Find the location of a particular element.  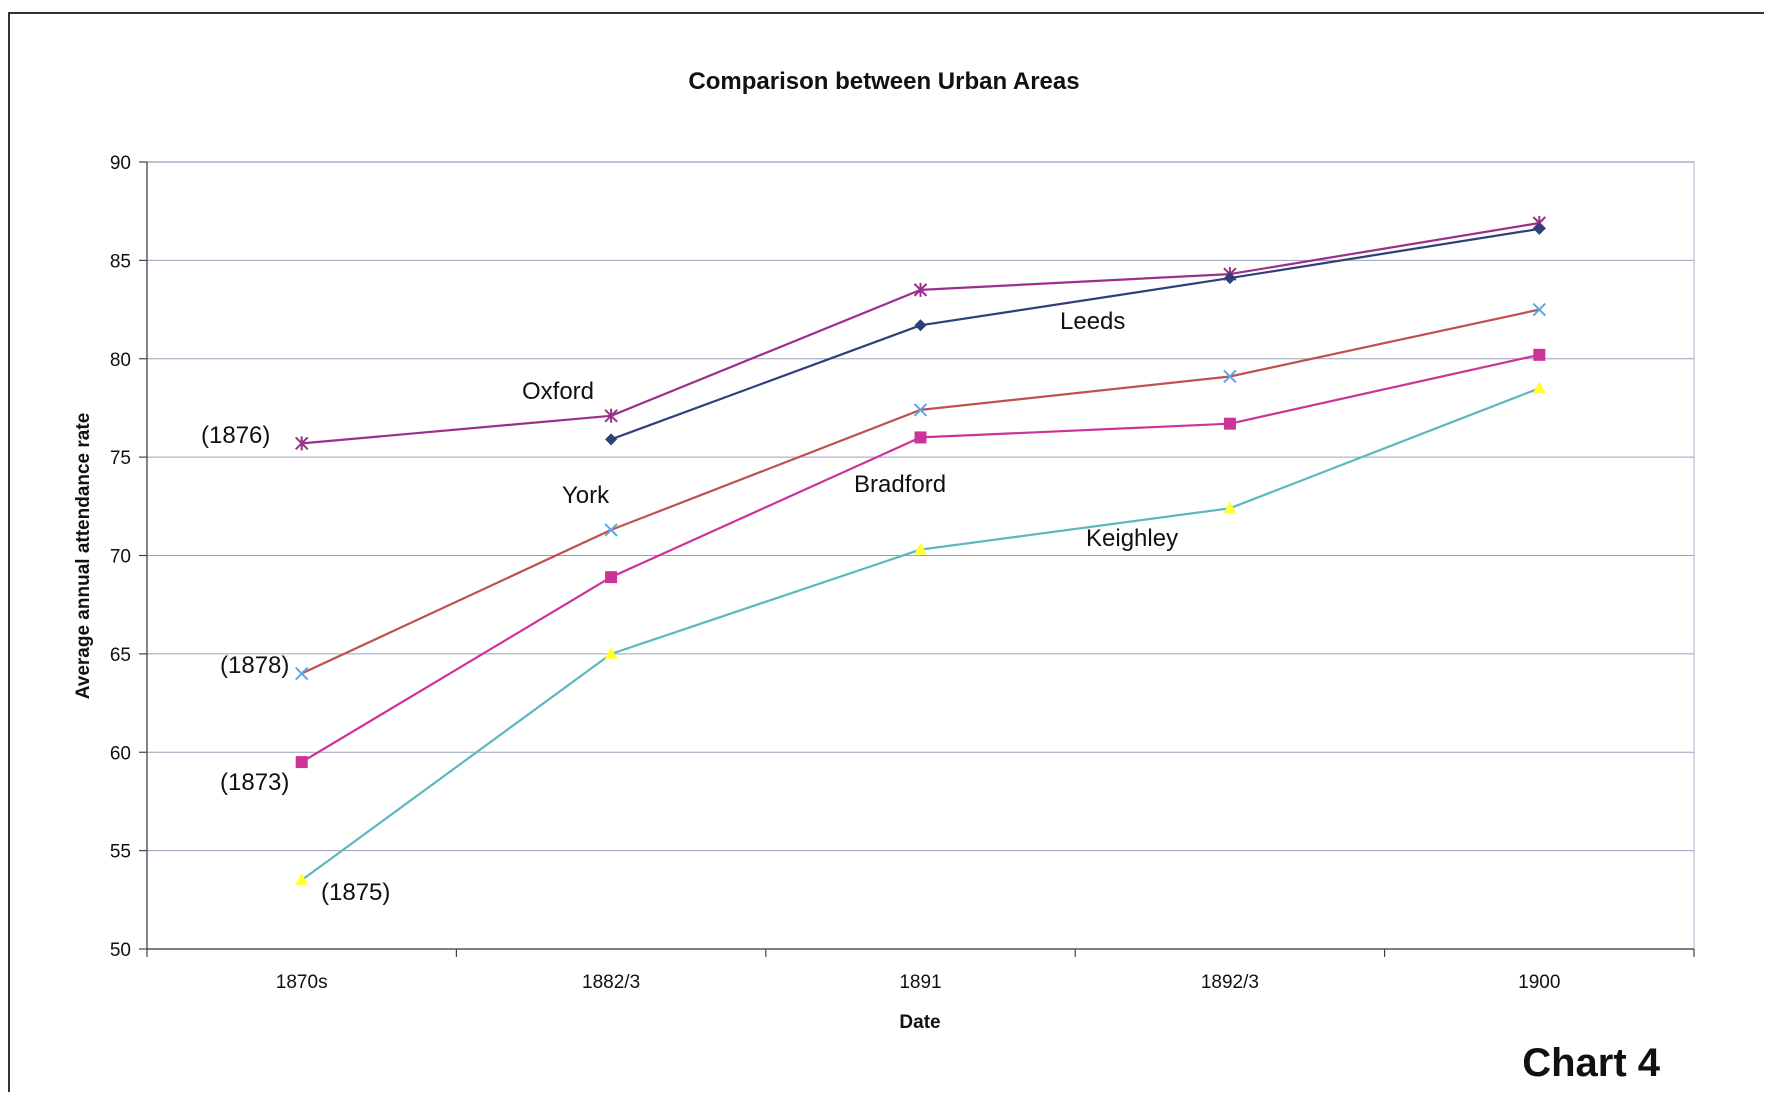

x-axis-title: Date is located at coordinates (919, 1022).